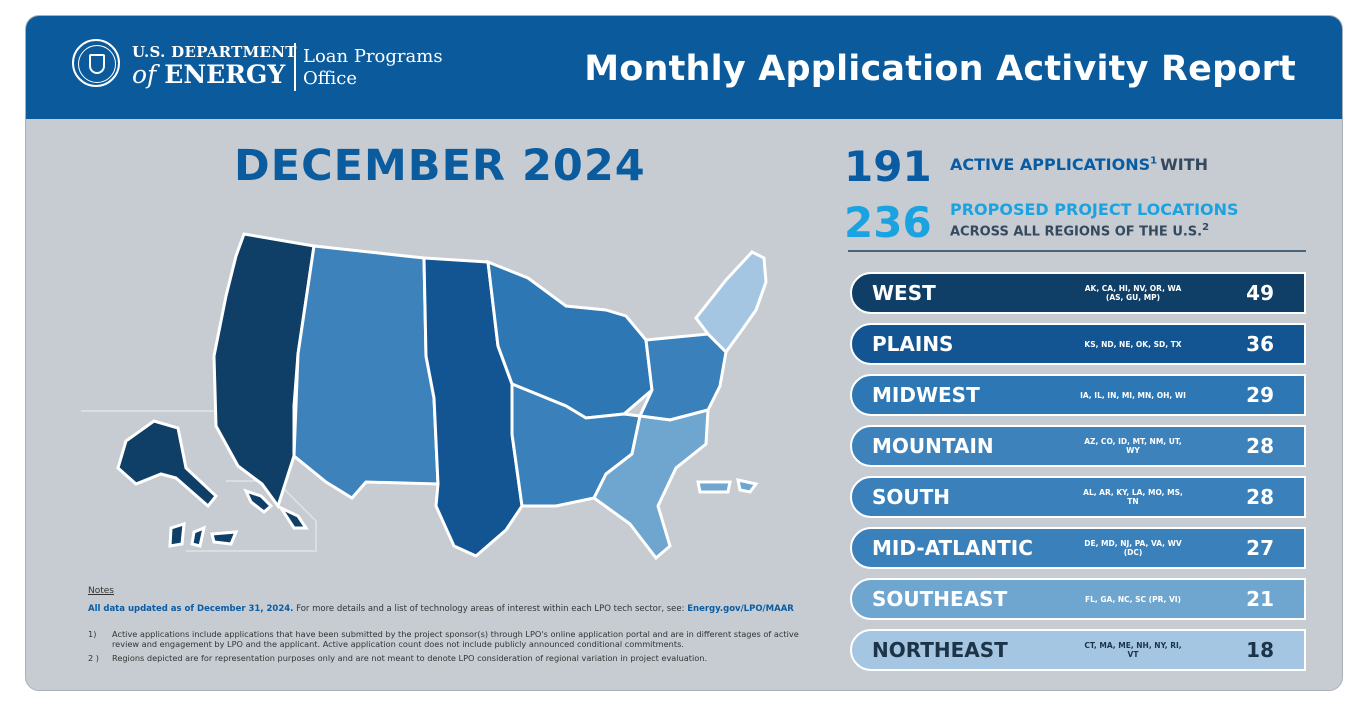  I want to click on region-count: 36, so click(1260, 344).